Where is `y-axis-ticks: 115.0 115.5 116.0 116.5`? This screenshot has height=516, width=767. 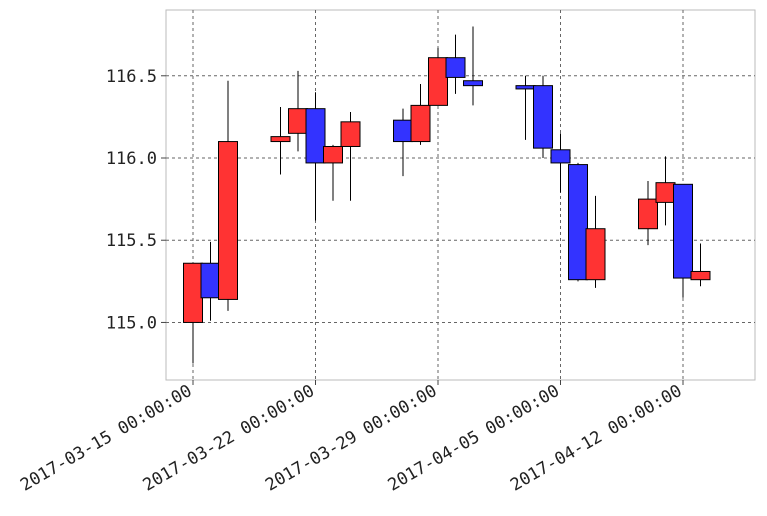
y-axis-ticks: 115.0 115.5 116.0 116.5 is located at coordinates (136, 200).